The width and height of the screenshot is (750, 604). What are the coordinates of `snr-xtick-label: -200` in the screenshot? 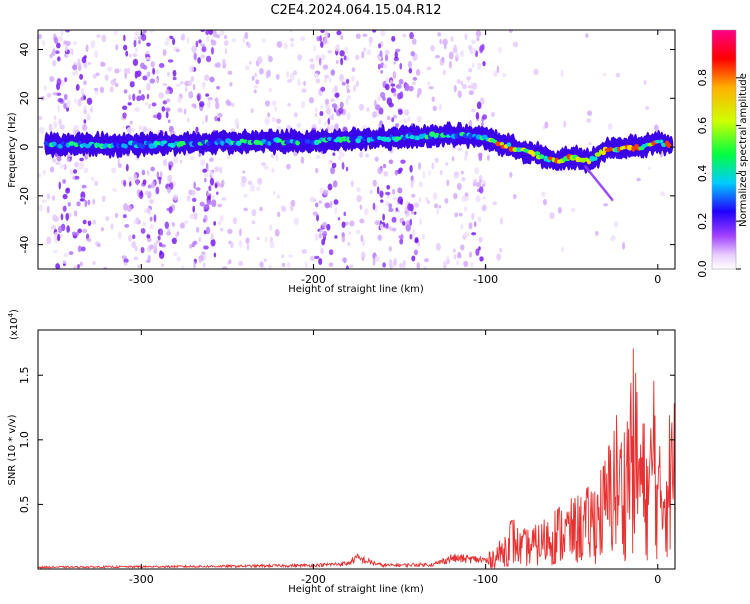 It's located at (313, 579).